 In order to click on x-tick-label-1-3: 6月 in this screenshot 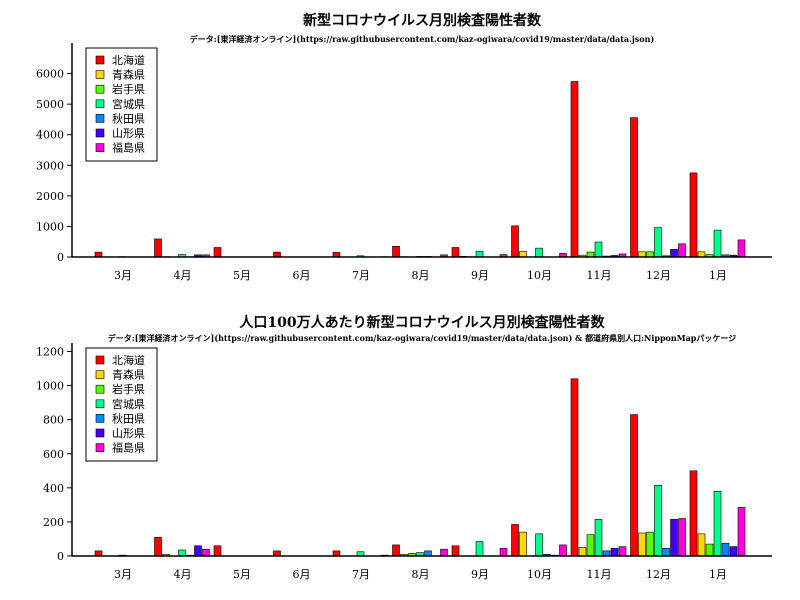, I will do `click(302, 275)`.